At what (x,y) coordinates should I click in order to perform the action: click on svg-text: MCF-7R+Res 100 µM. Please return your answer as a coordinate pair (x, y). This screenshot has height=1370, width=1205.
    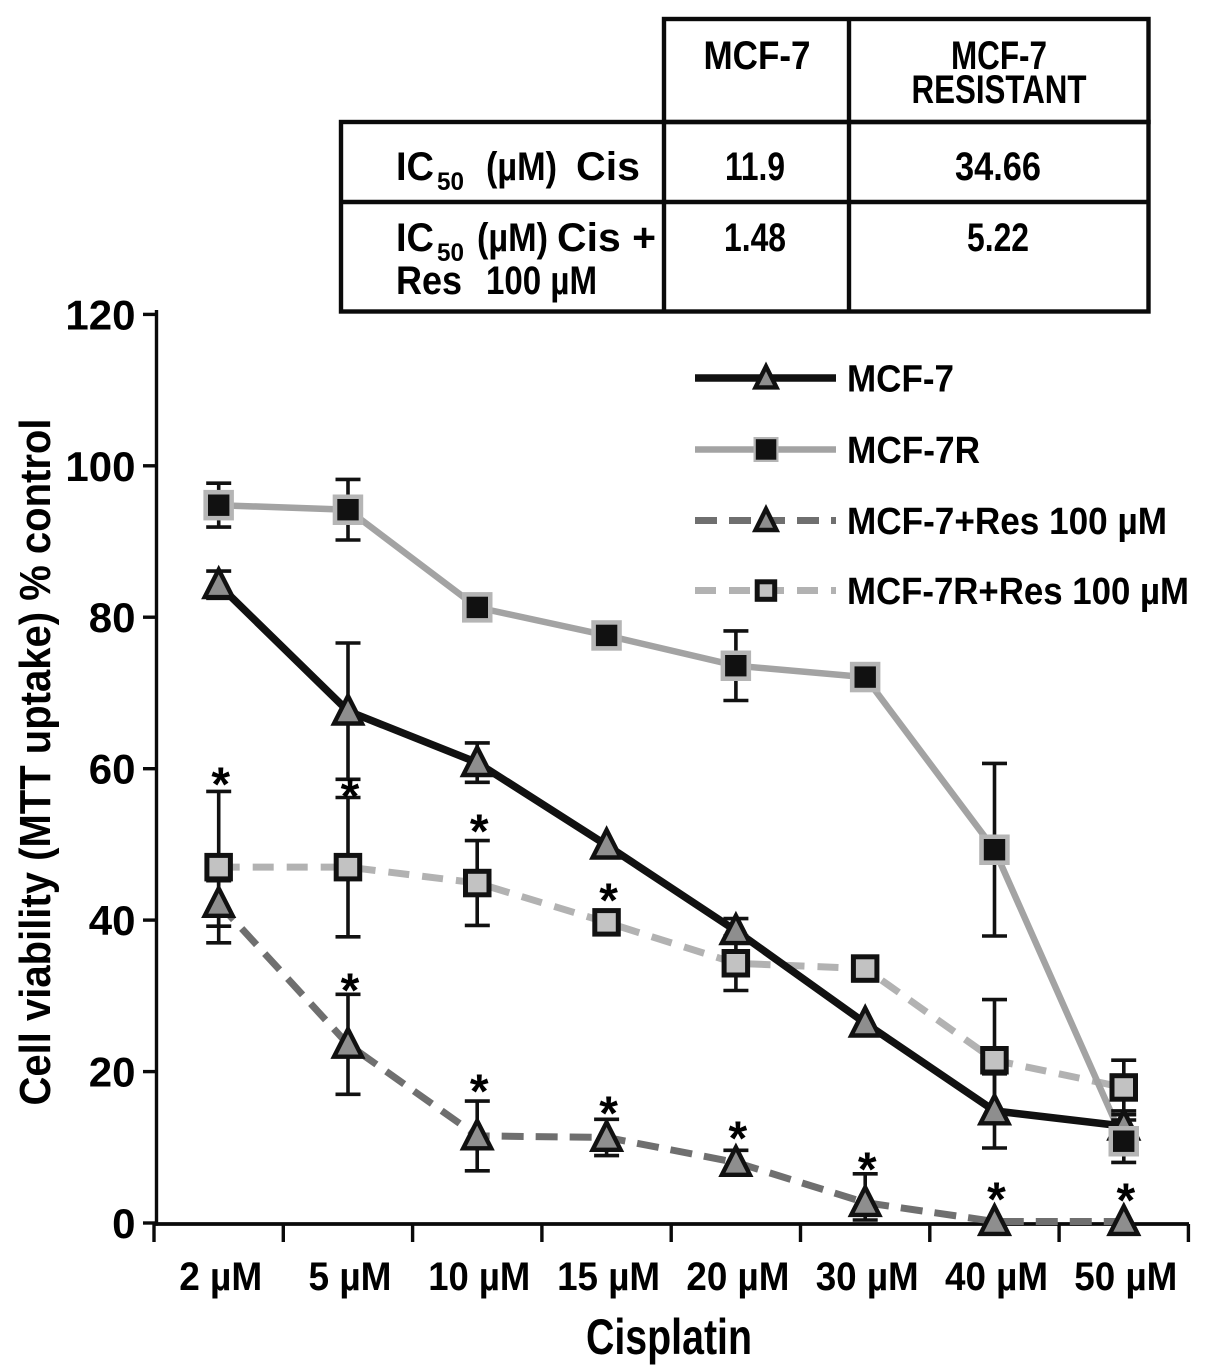
    Looking at the image, I should click on (1018, 592).